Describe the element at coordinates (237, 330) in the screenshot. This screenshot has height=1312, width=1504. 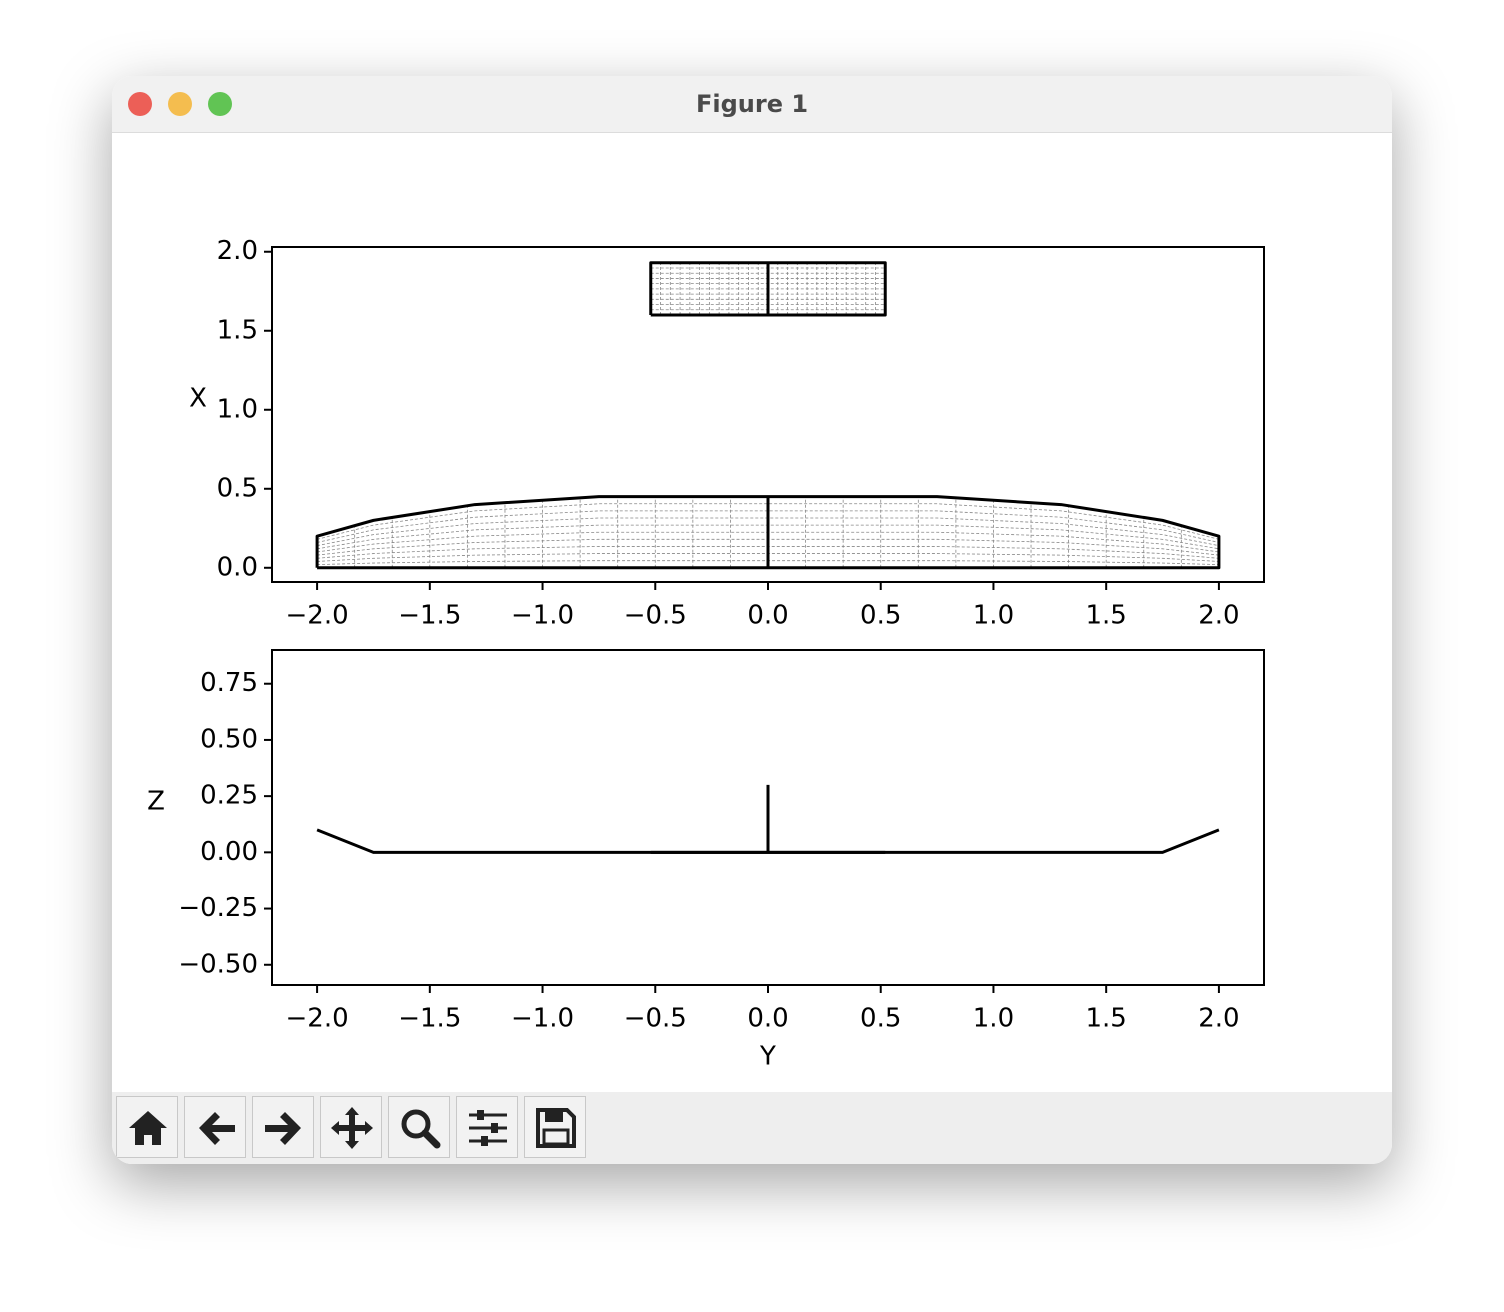
I see `y-tick-label: 1.5` at that location.